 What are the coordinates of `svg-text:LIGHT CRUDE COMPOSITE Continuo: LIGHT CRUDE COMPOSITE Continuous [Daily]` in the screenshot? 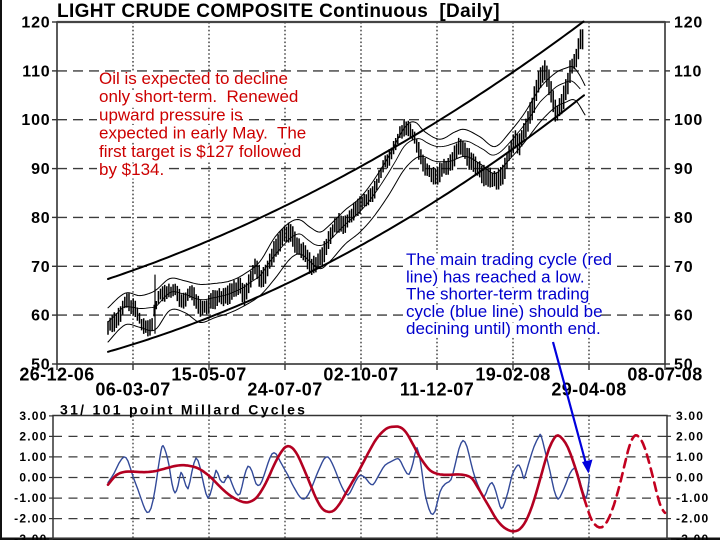 It's located at (278, 11).